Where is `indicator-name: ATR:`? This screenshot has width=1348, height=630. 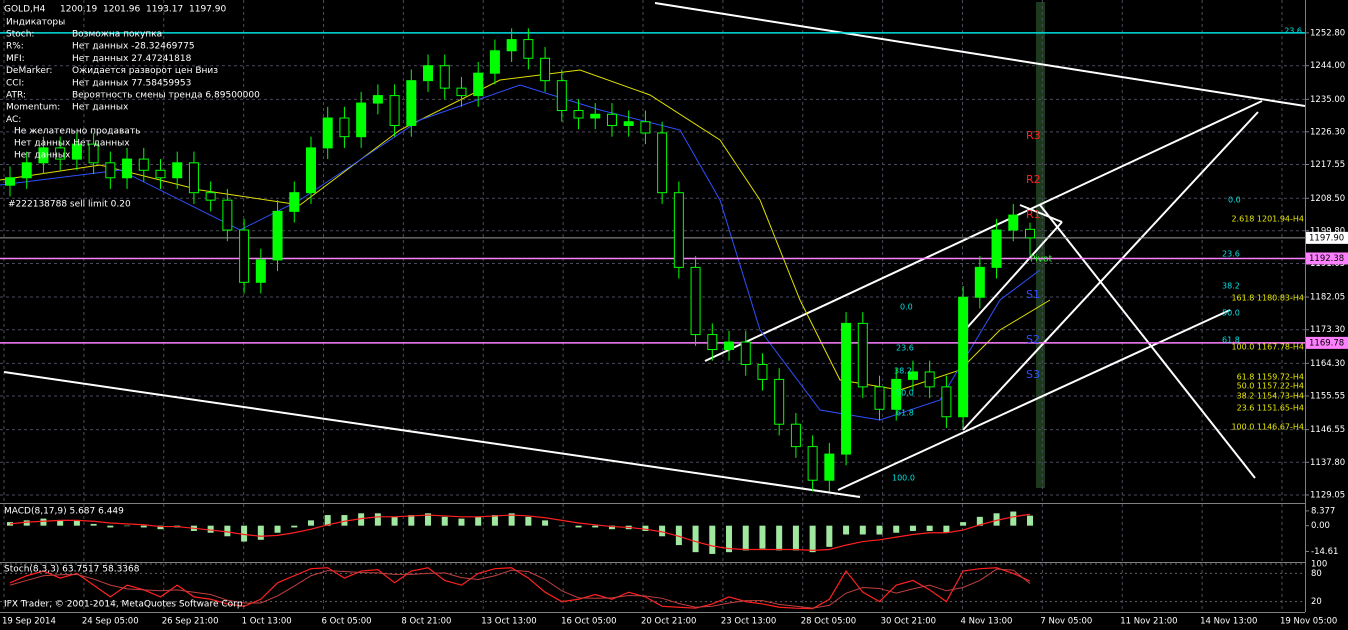
indicator-name: ATR: is located at coordinates (16, 96).